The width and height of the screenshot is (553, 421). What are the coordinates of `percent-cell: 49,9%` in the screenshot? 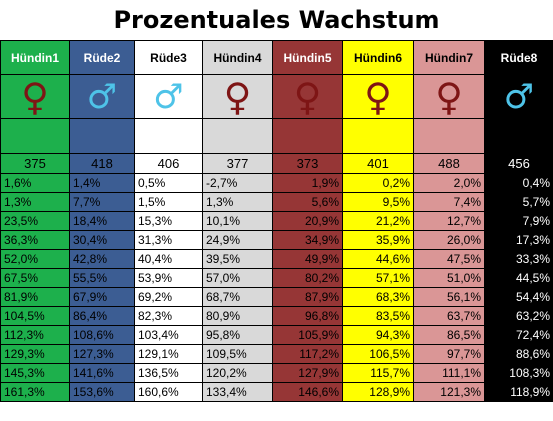 It's located at (307, 259).